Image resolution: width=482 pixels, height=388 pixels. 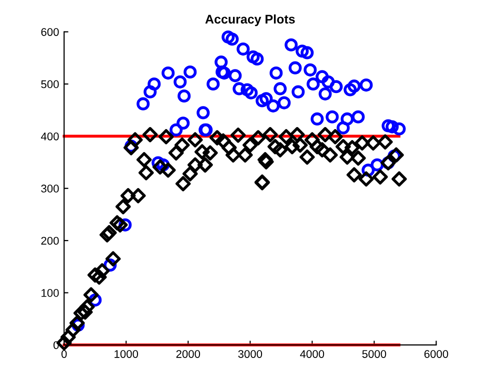 What do you see at coordinates (50, 32) in the screenshot?
I see `y-tick-label: 600` at bounding box center [50, 32].